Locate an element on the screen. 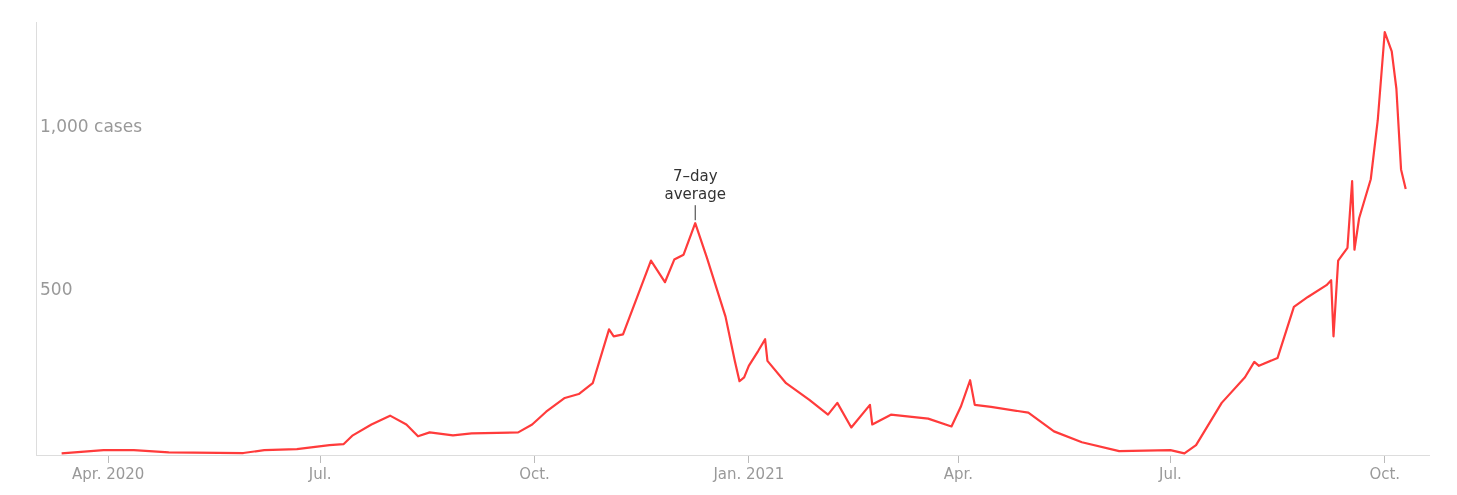 Image resolution: width=1457 pixels, height=495 pixels. x-tick-label: Jan. 2021 is located at coordinates (748, 473).